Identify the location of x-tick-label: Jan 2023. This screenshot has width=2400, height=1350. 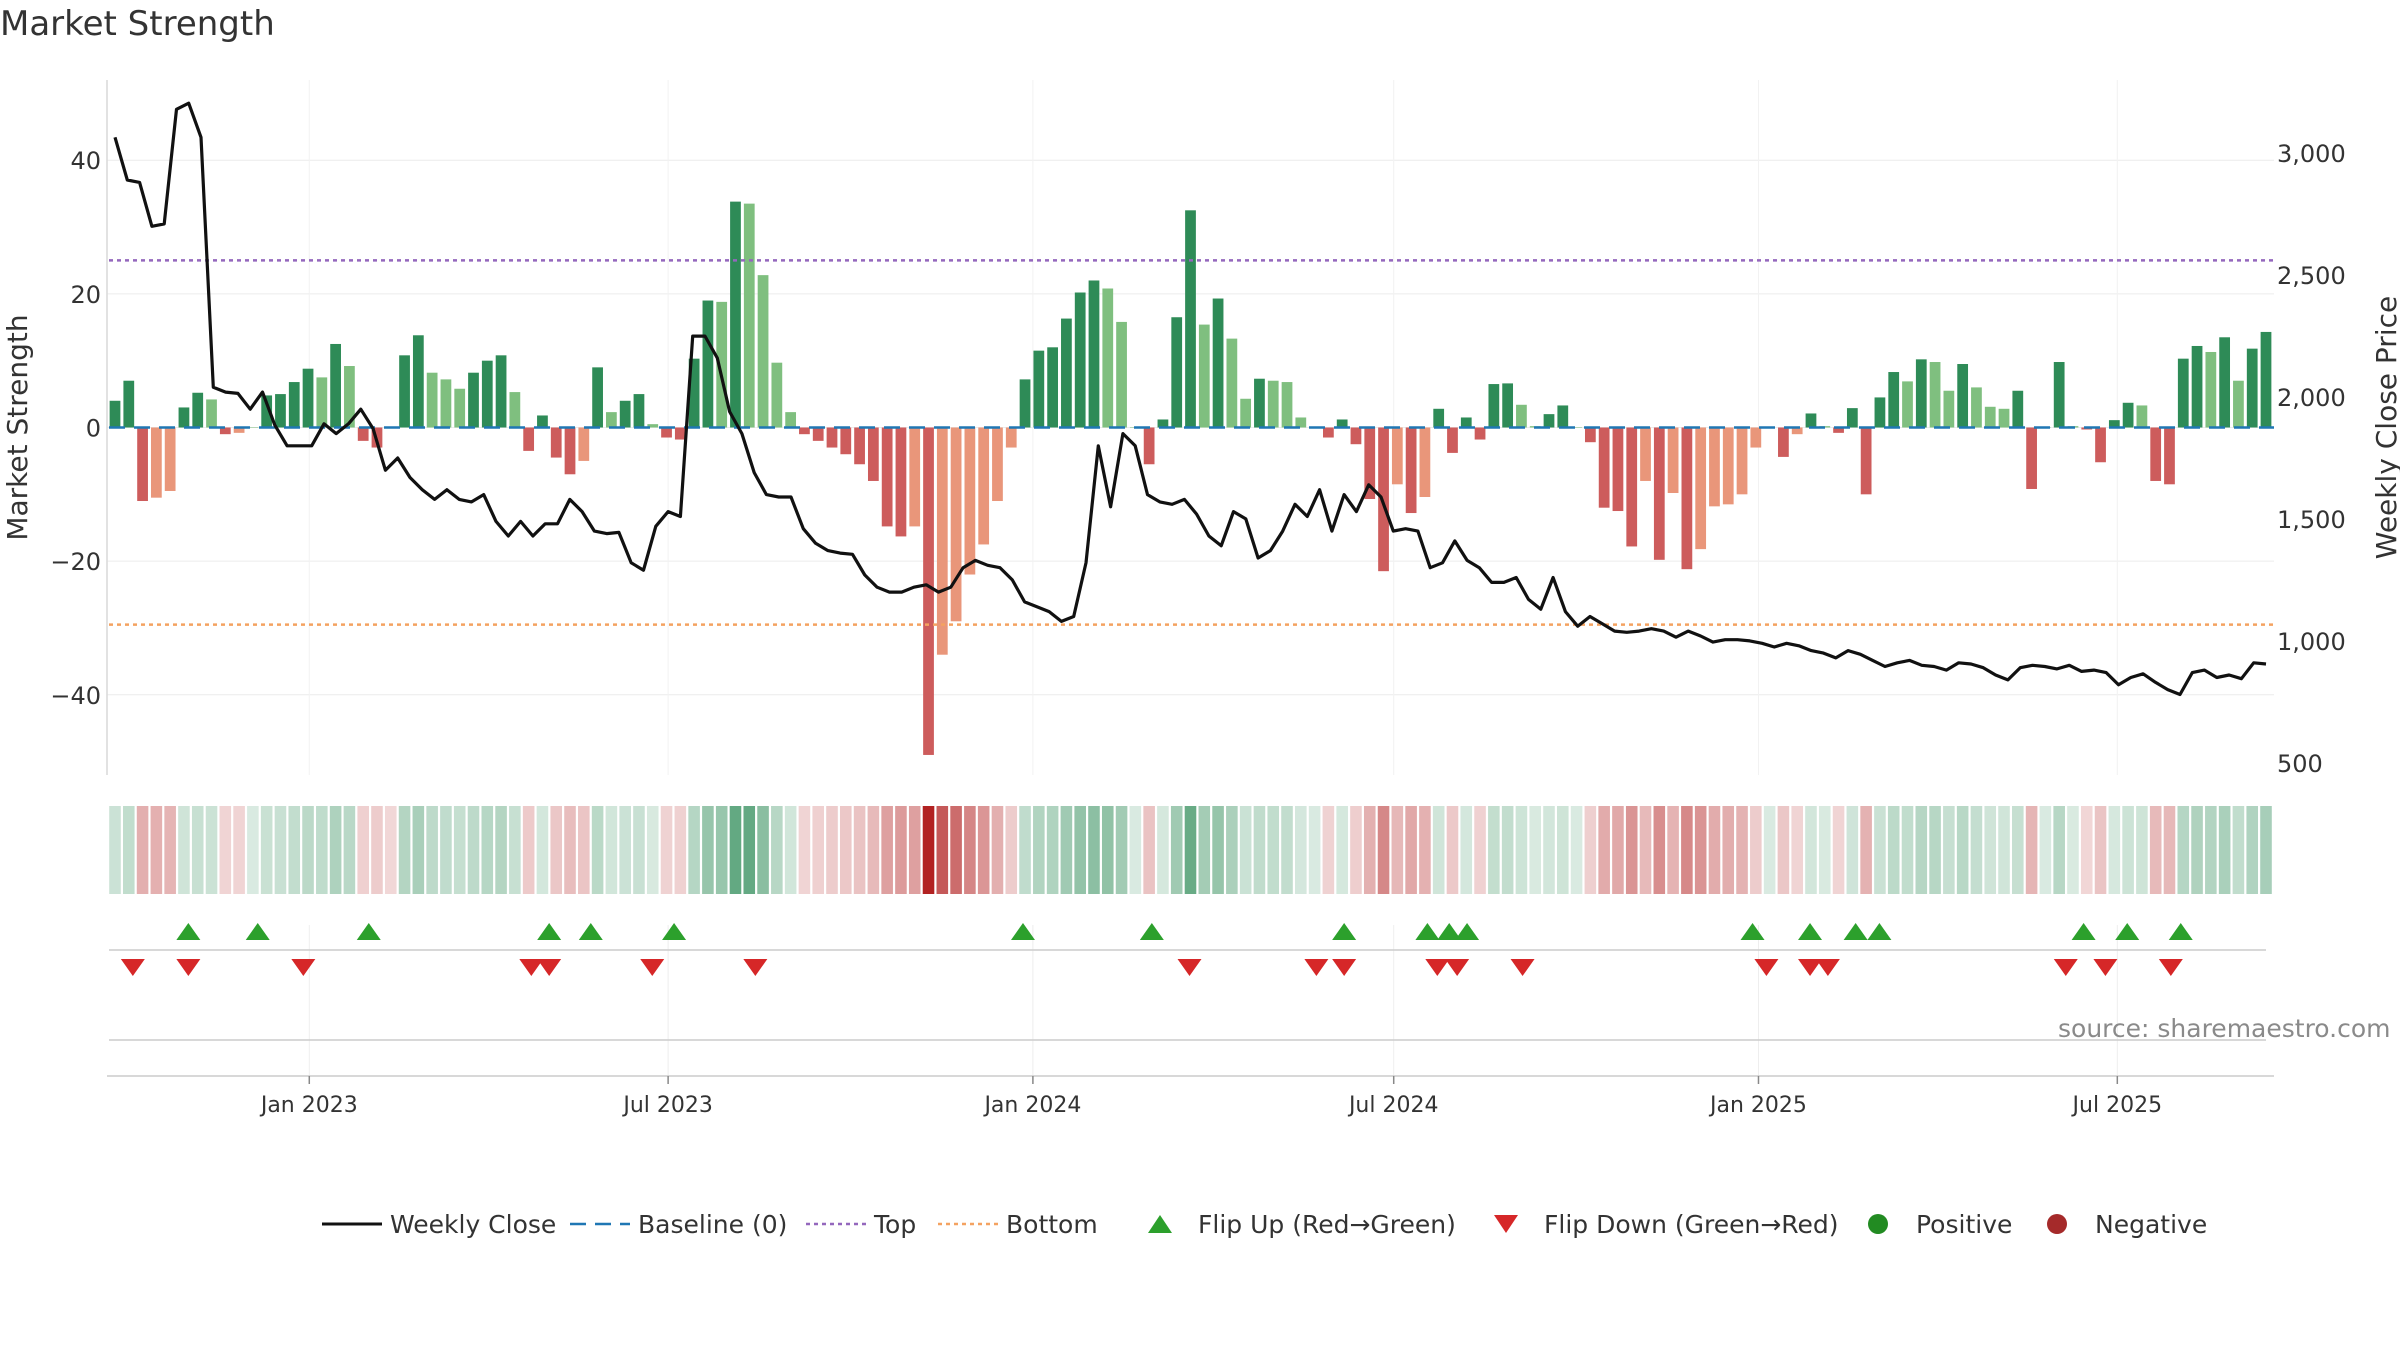
(308, 1105).